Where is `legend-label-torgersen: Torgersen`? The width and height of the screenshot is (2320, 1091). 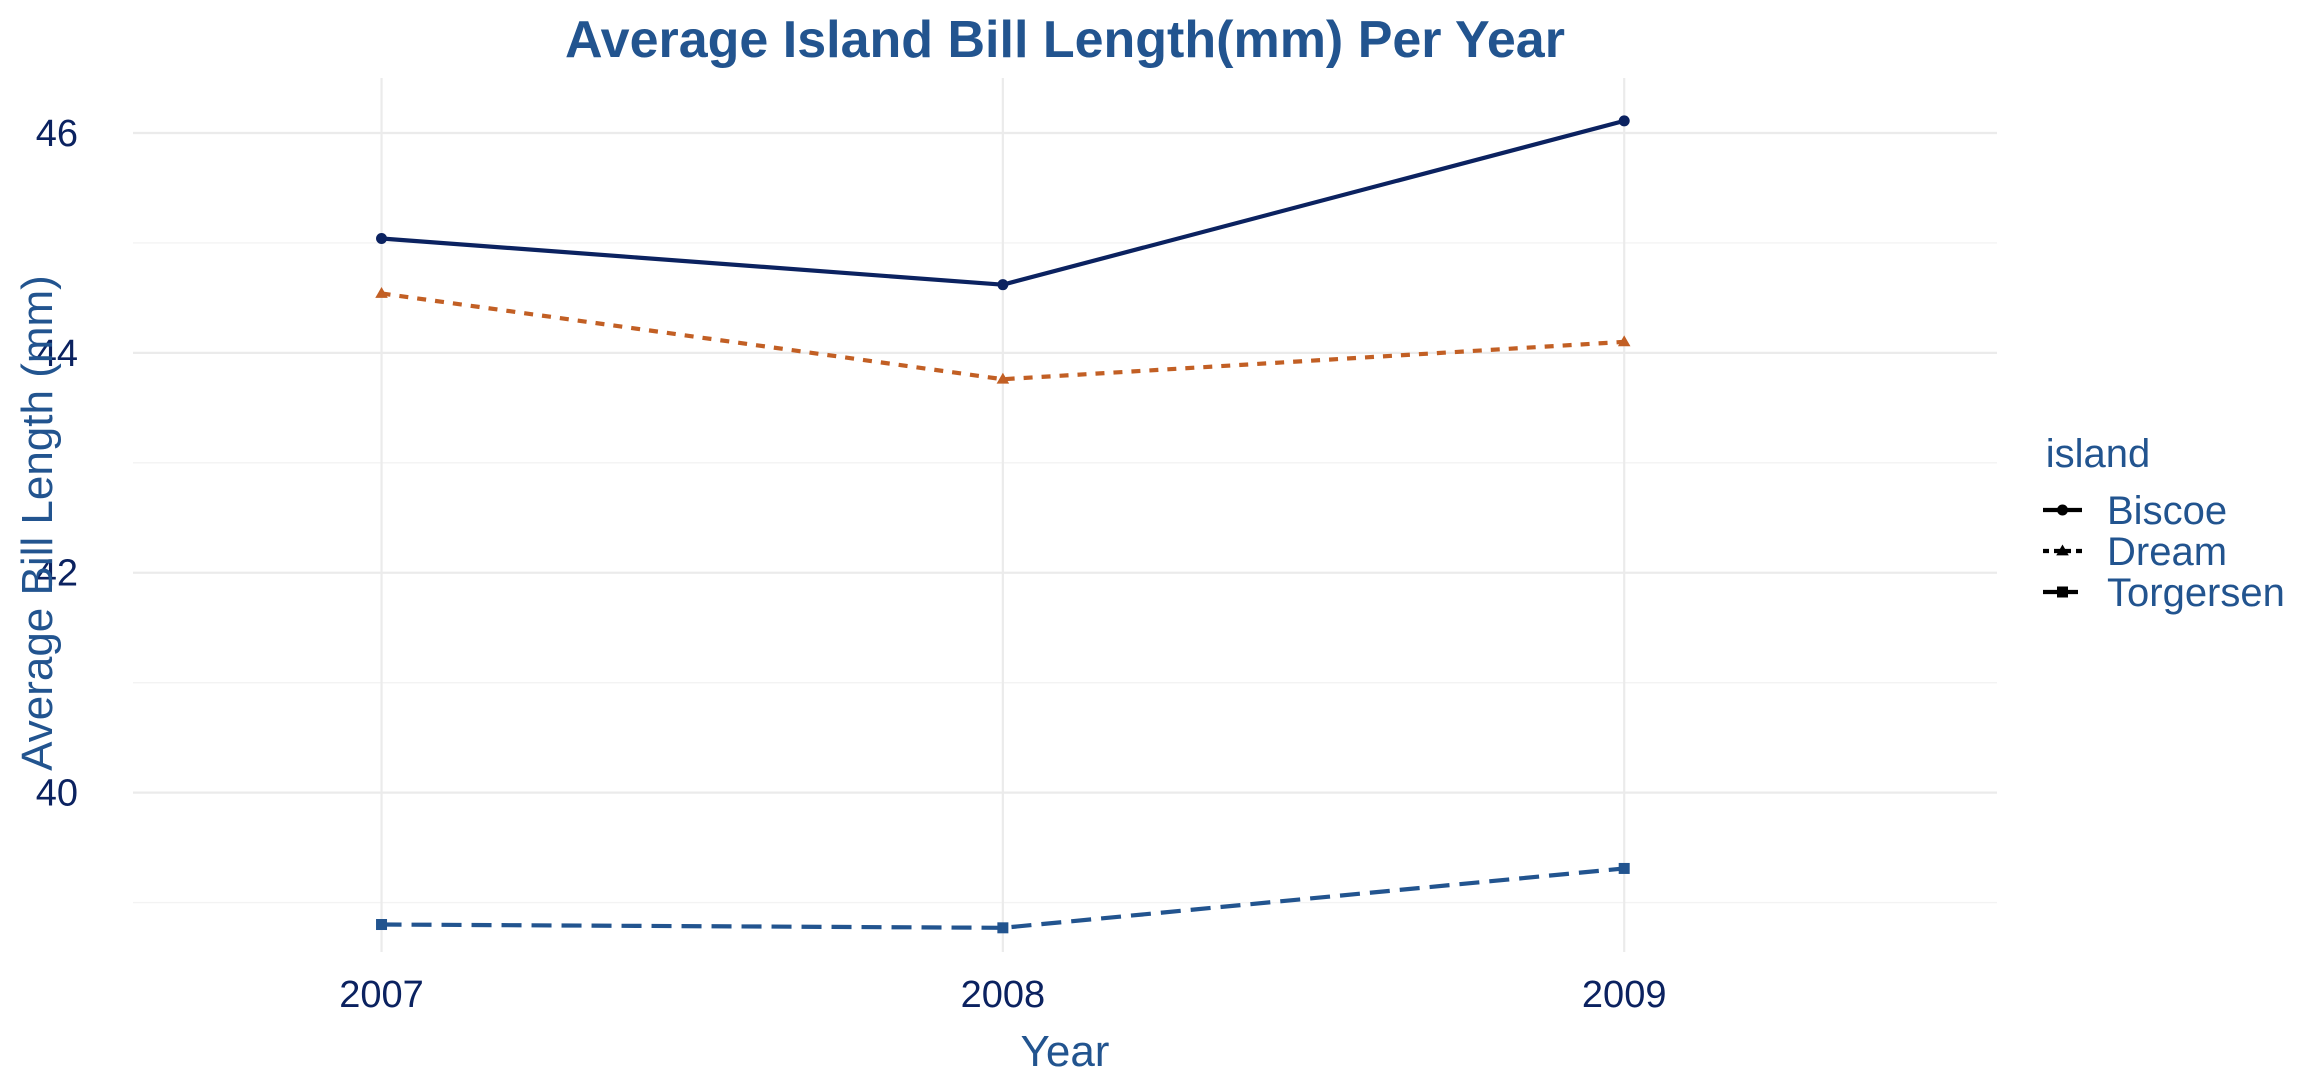
legend-label-torgersen: Torgersen is located at coordinates (2196, 593).